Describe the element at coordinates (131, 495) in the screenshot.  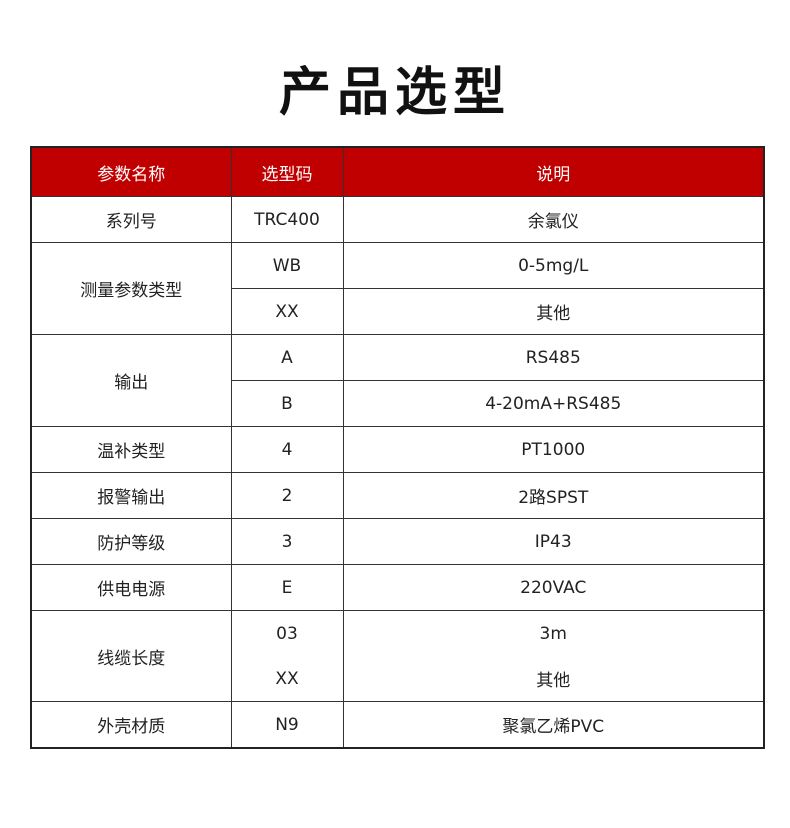
I see `param-name: 报警输出` at that location.